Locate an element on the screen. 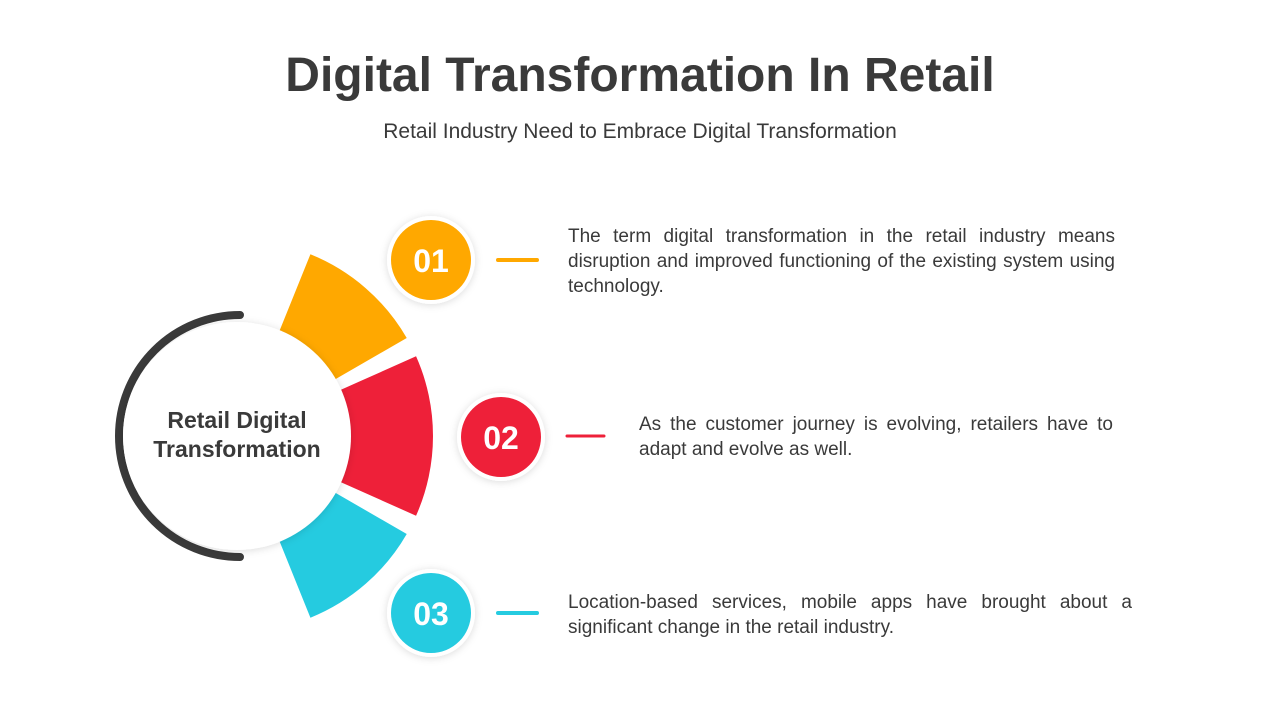  page-title: Digital Transformation In Retail is located at coordinates (640, 75).